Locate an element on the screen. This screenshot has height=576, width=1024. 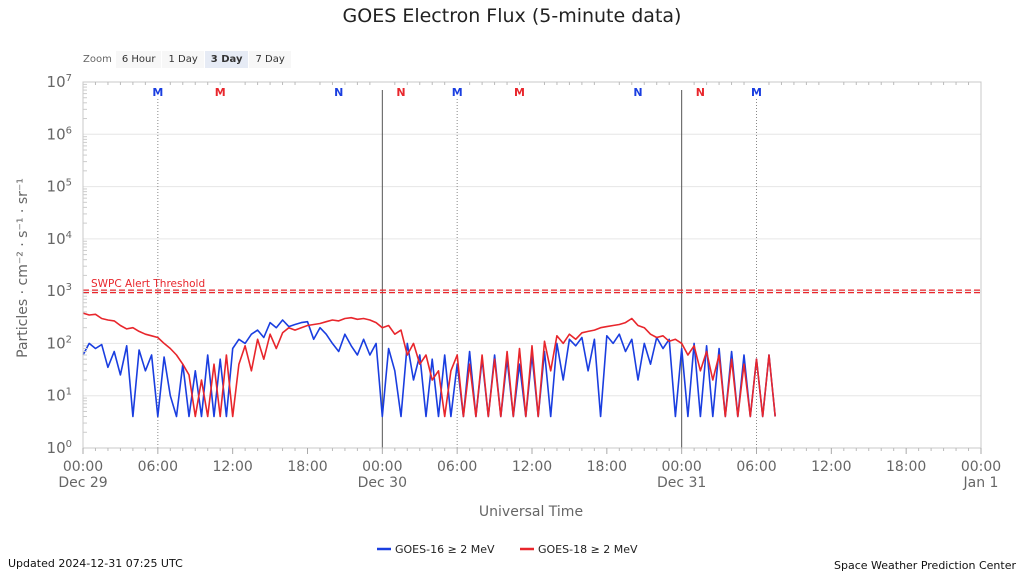
y-tick-label: 104 is located at coordinates (59, 239).